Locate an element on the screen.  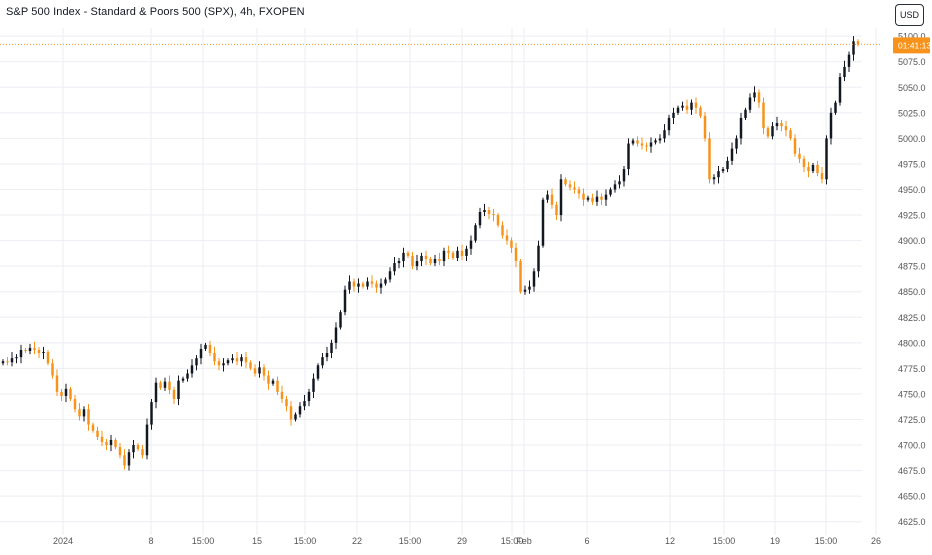
y-tick-label: 5075.0 is located at coordinates (912, 62).